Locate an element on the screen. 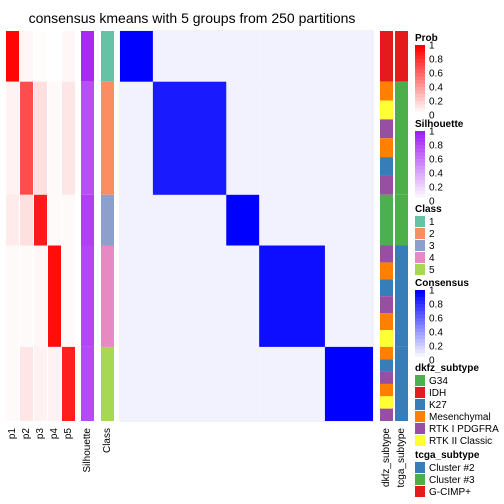 Image resolution: width=504 pixels, height=504 pixels. prob-cell-g4-p3 is located at coordinates (40, 296).